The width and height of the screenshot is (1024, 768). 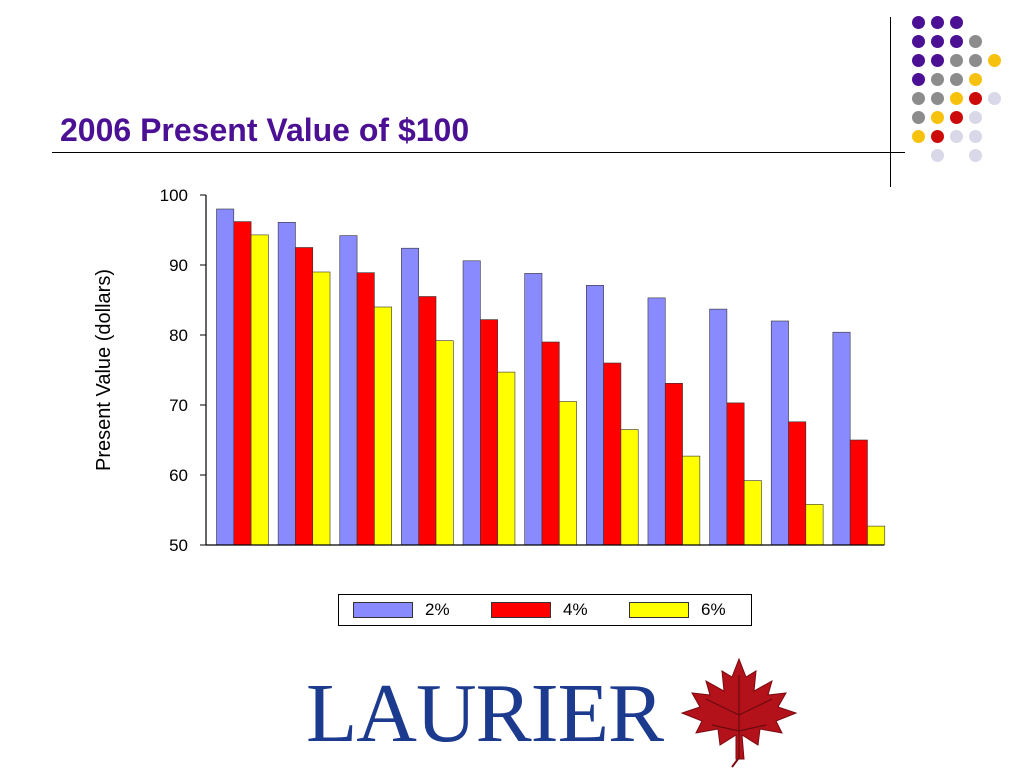 I want to click on slide-title: 2006 Present Value of $100, so click(x=265, y=130).